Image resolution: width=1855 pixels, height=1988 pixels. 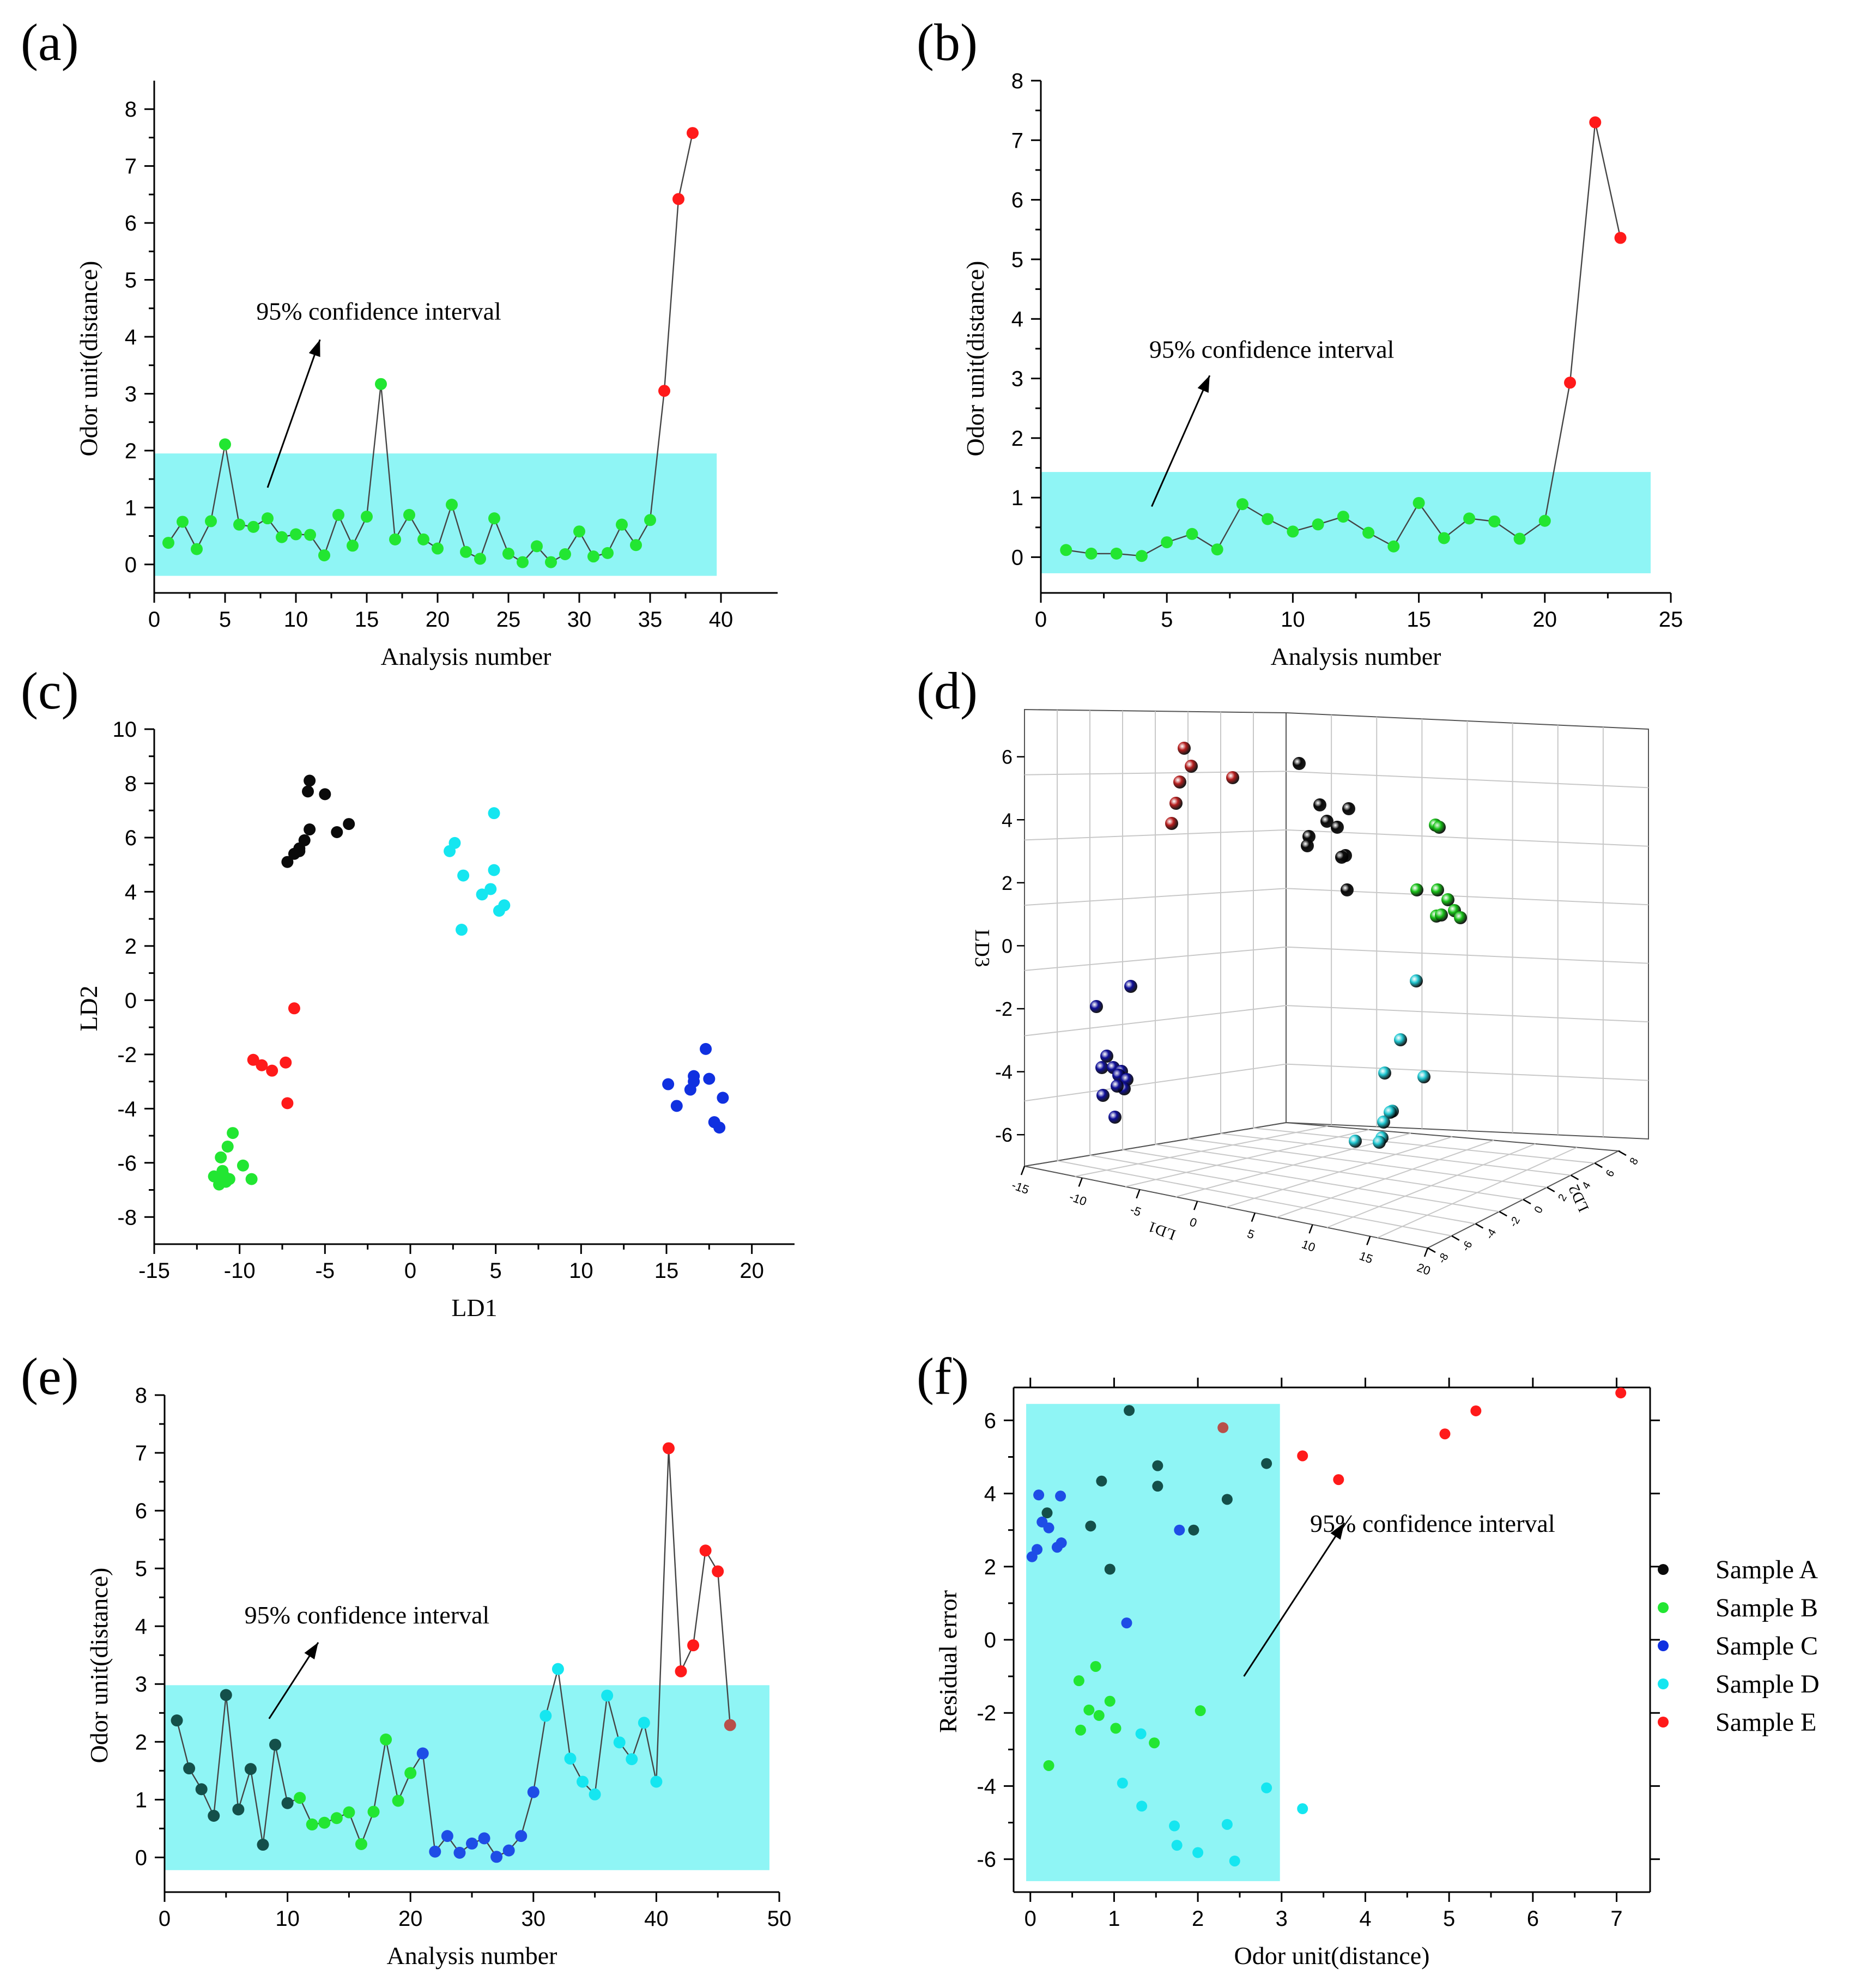 What do you see at coordinates (474, 1308) in the screenshot?
I see `x-axis-title-c: LD1` at bounding box center [474, 1308].